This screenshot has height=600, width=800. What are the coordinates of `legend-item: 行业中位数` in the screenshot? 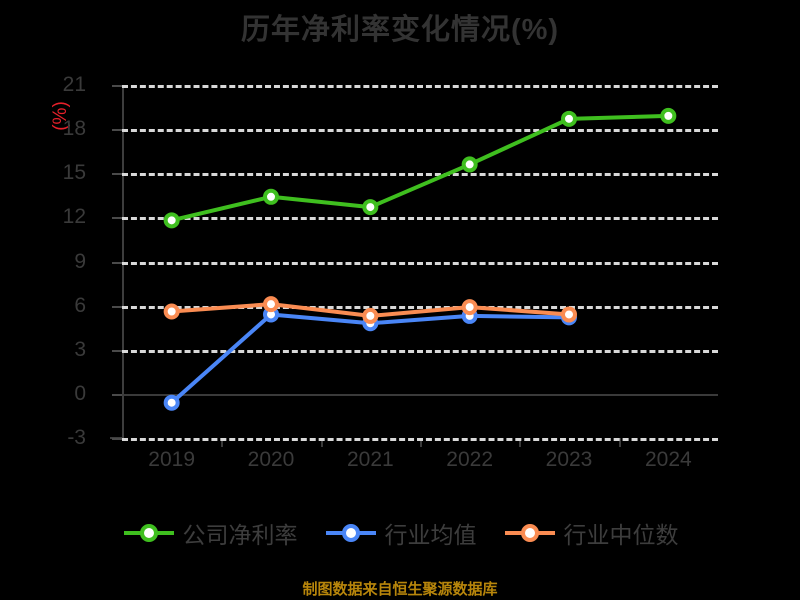 It's located at (591, 533).